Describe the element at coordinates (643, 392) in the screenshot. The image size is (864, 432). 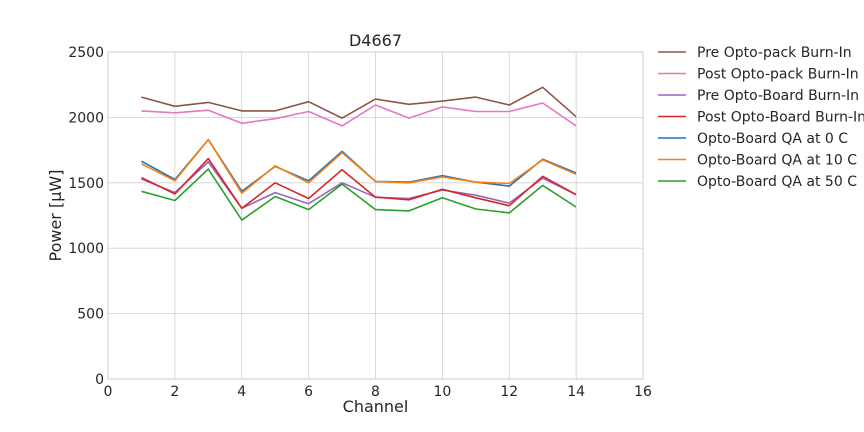
I see `x-tick-label: 16` at that location.